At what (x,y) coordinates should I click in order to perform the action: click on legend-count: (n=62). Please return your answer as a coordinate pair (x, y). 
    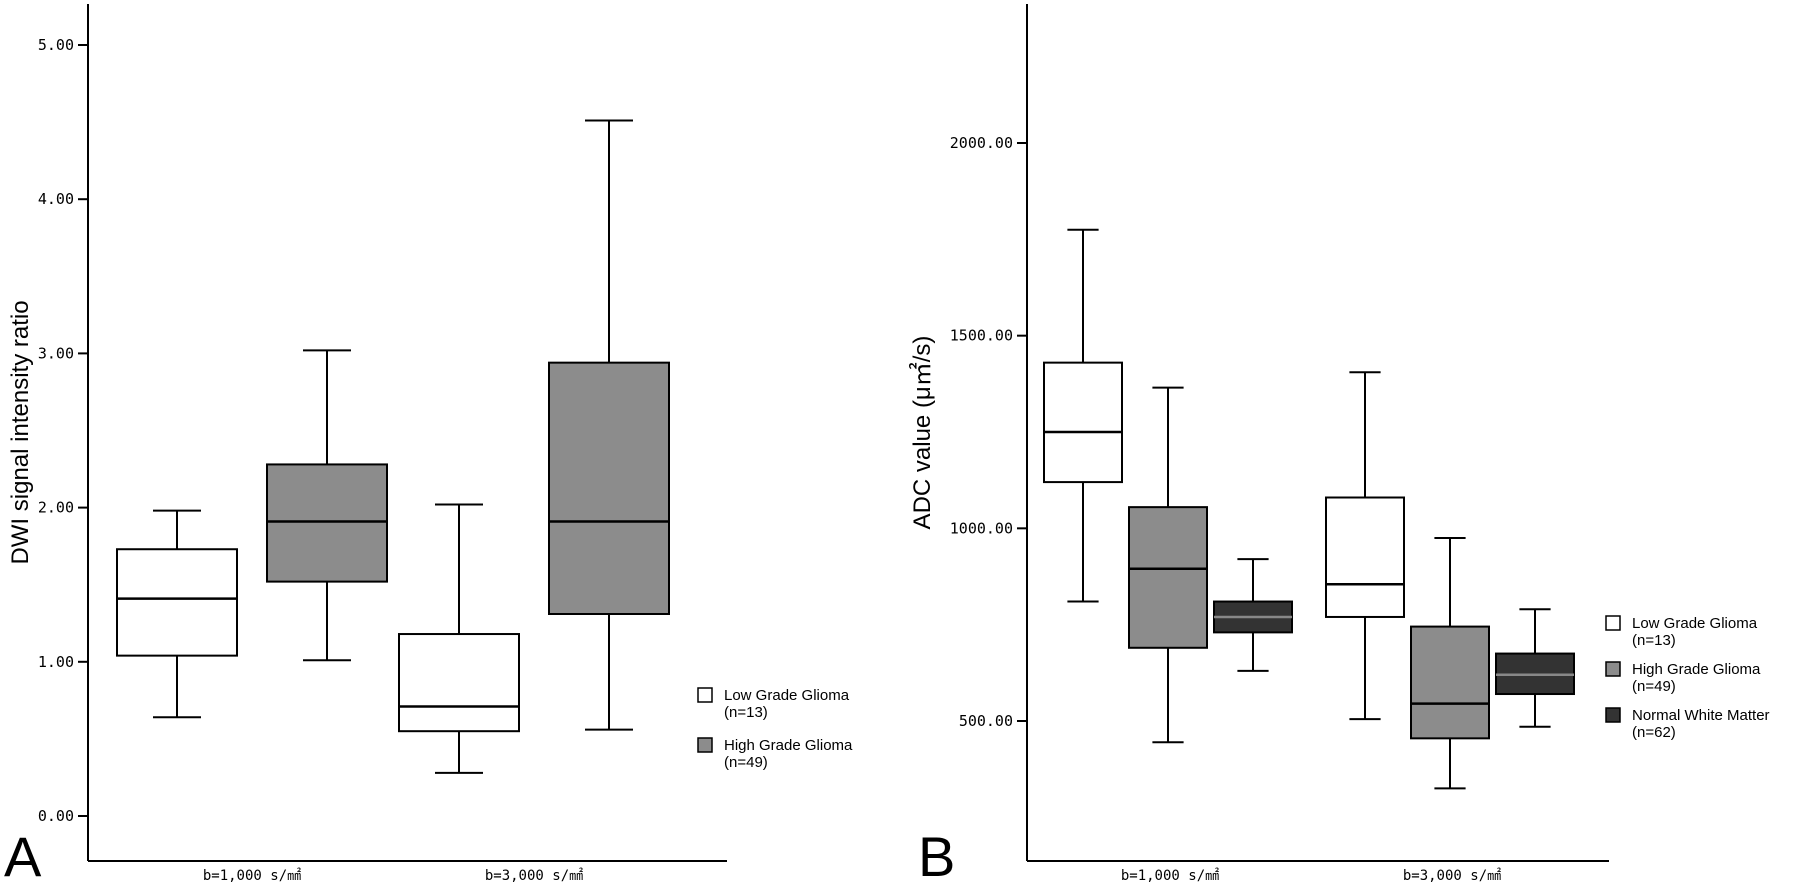
    Looking at the image, I should click on (1654, 732).